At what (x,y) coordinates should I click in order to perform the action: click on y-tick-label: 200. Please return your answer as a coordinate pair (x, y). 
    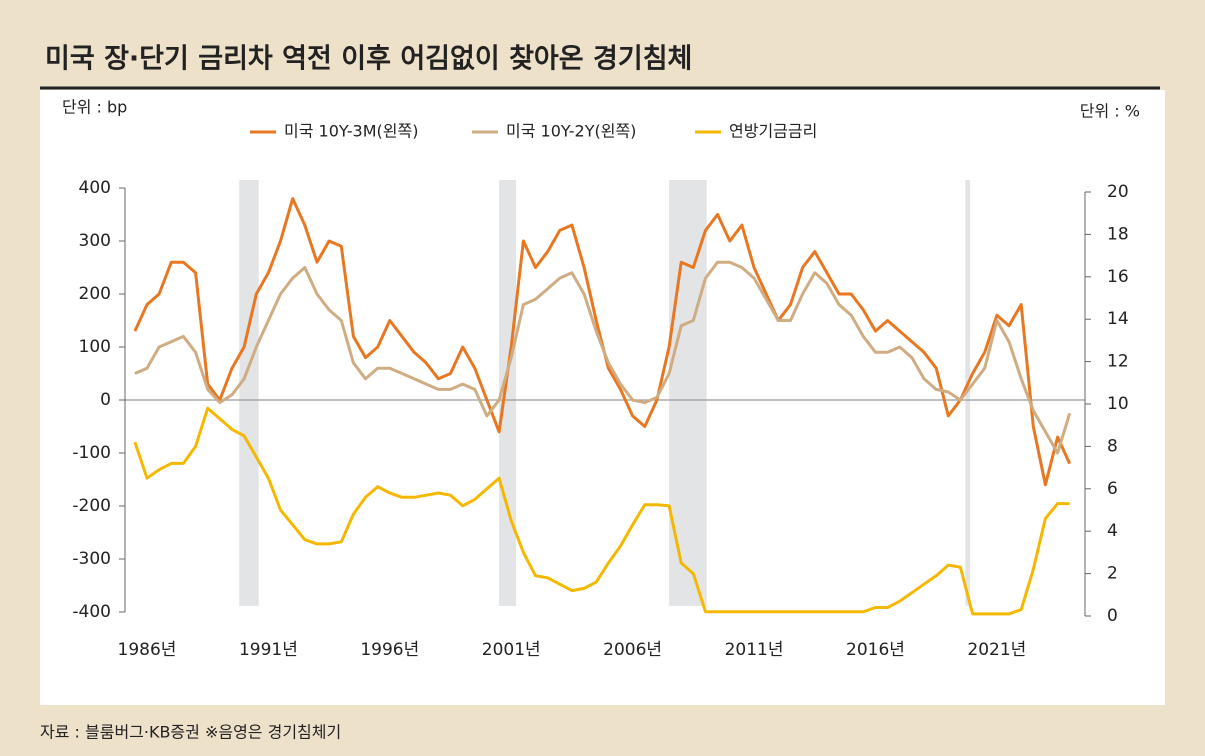
    Looking at the image, I should click on (95, 294).